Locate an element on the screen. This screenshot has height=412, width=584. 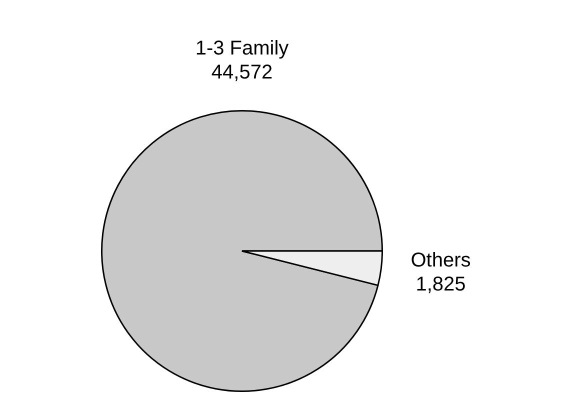
slice-label: Others is located at coordinates (440, 261).